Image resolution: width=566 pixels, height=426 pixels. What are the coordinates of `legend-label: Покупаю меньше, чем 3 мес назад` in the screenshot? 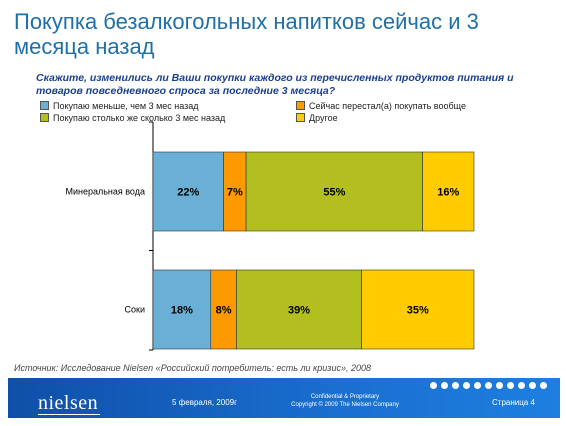 It's located at (126, 106).